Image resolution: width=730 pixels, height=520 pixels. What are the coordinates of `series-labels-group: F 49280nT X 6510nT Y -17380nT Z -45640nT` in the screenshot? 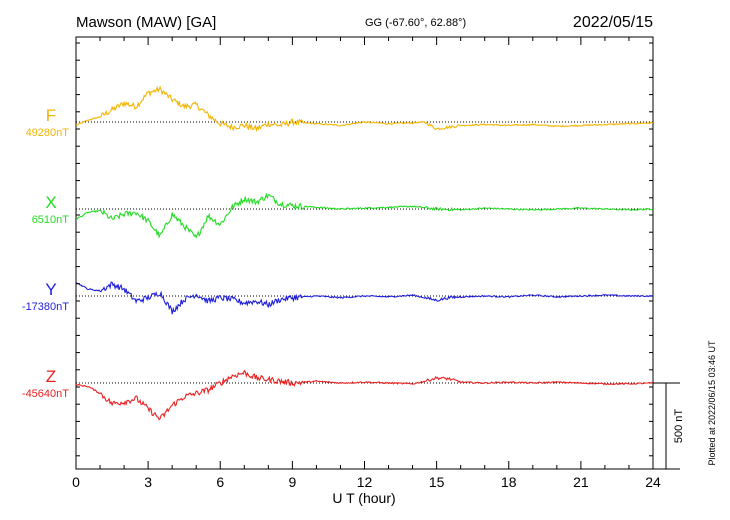 It's located at (45, 253).